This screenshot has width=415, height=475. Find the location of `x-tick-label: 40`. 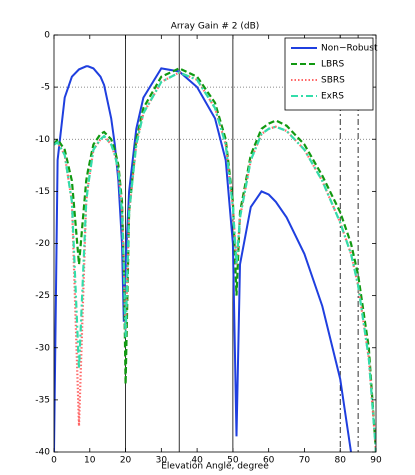

x-tick-label: 40 is located at coordinates (197, 461).